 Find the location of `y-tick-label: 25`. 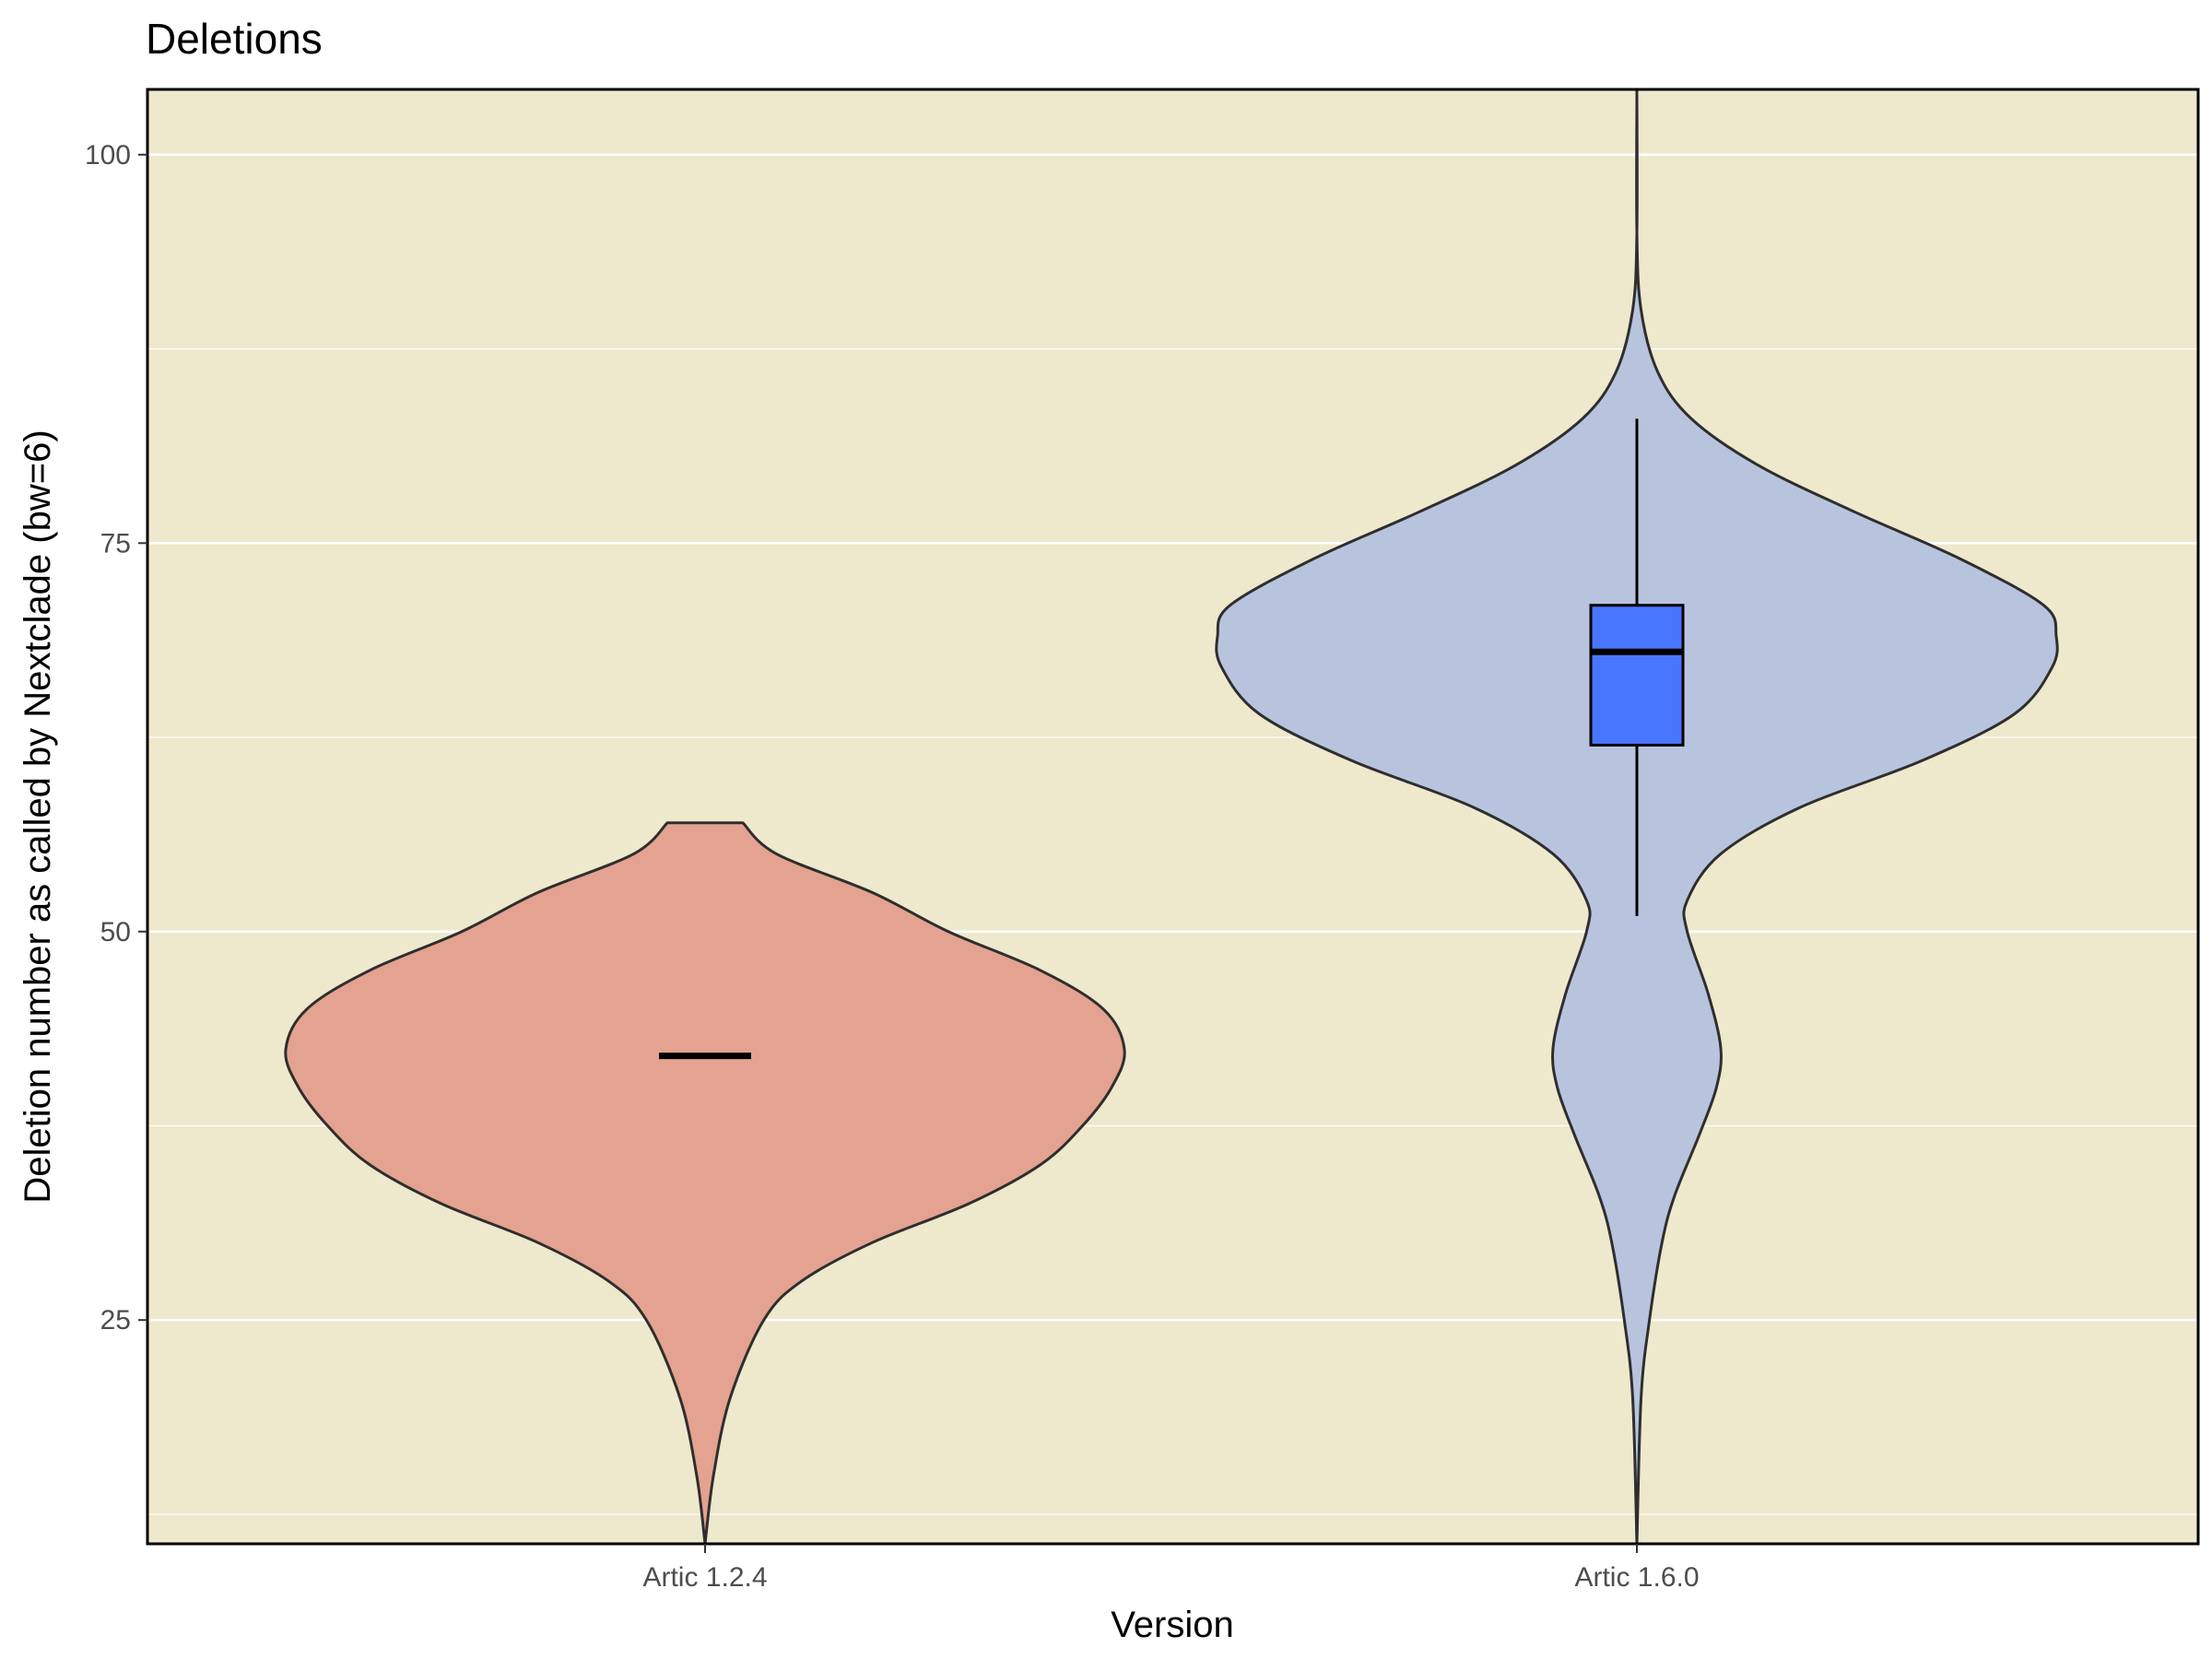

y-tick-label: 25 is located at coordinates (115, 1320).